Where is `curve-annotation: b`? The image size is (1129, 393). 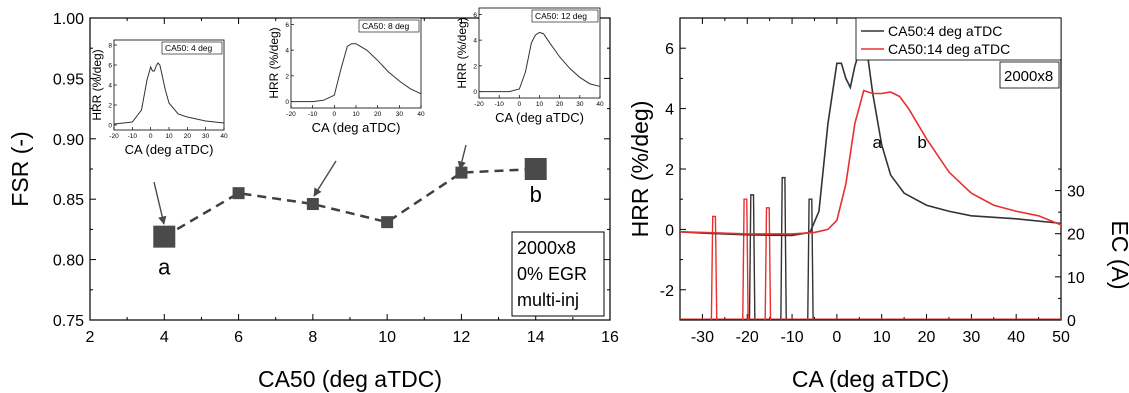
curve-annotation: b is located at coordinates (921, 142).